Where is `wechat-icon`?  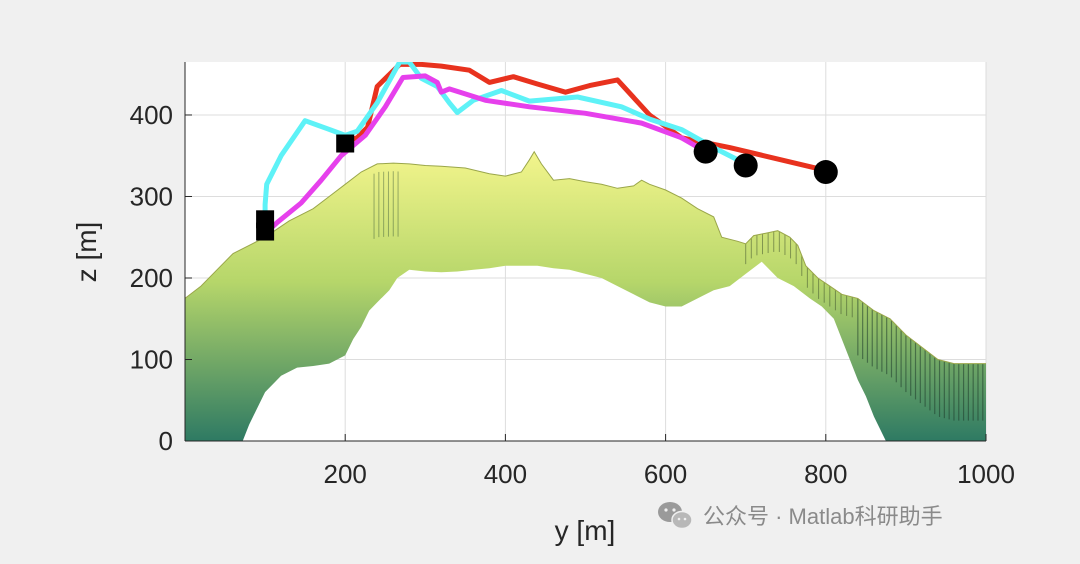 wechat-icon is located at coordinates (675, 516).